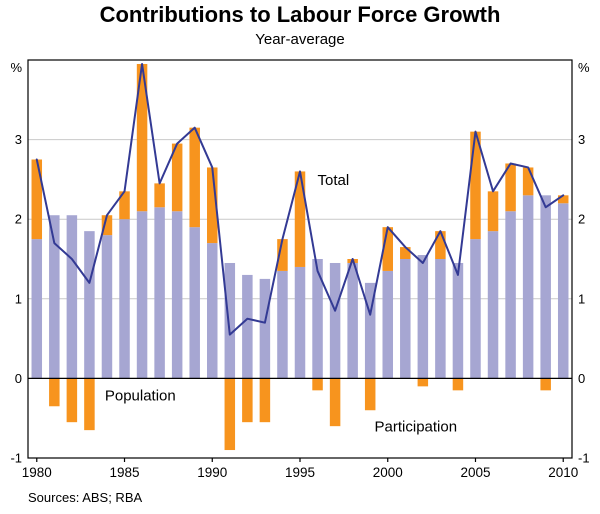  What do you see at coordinates (140, 396) in the screenshot?
I see `annotation-population: Population` at bounding box center [140, 396].